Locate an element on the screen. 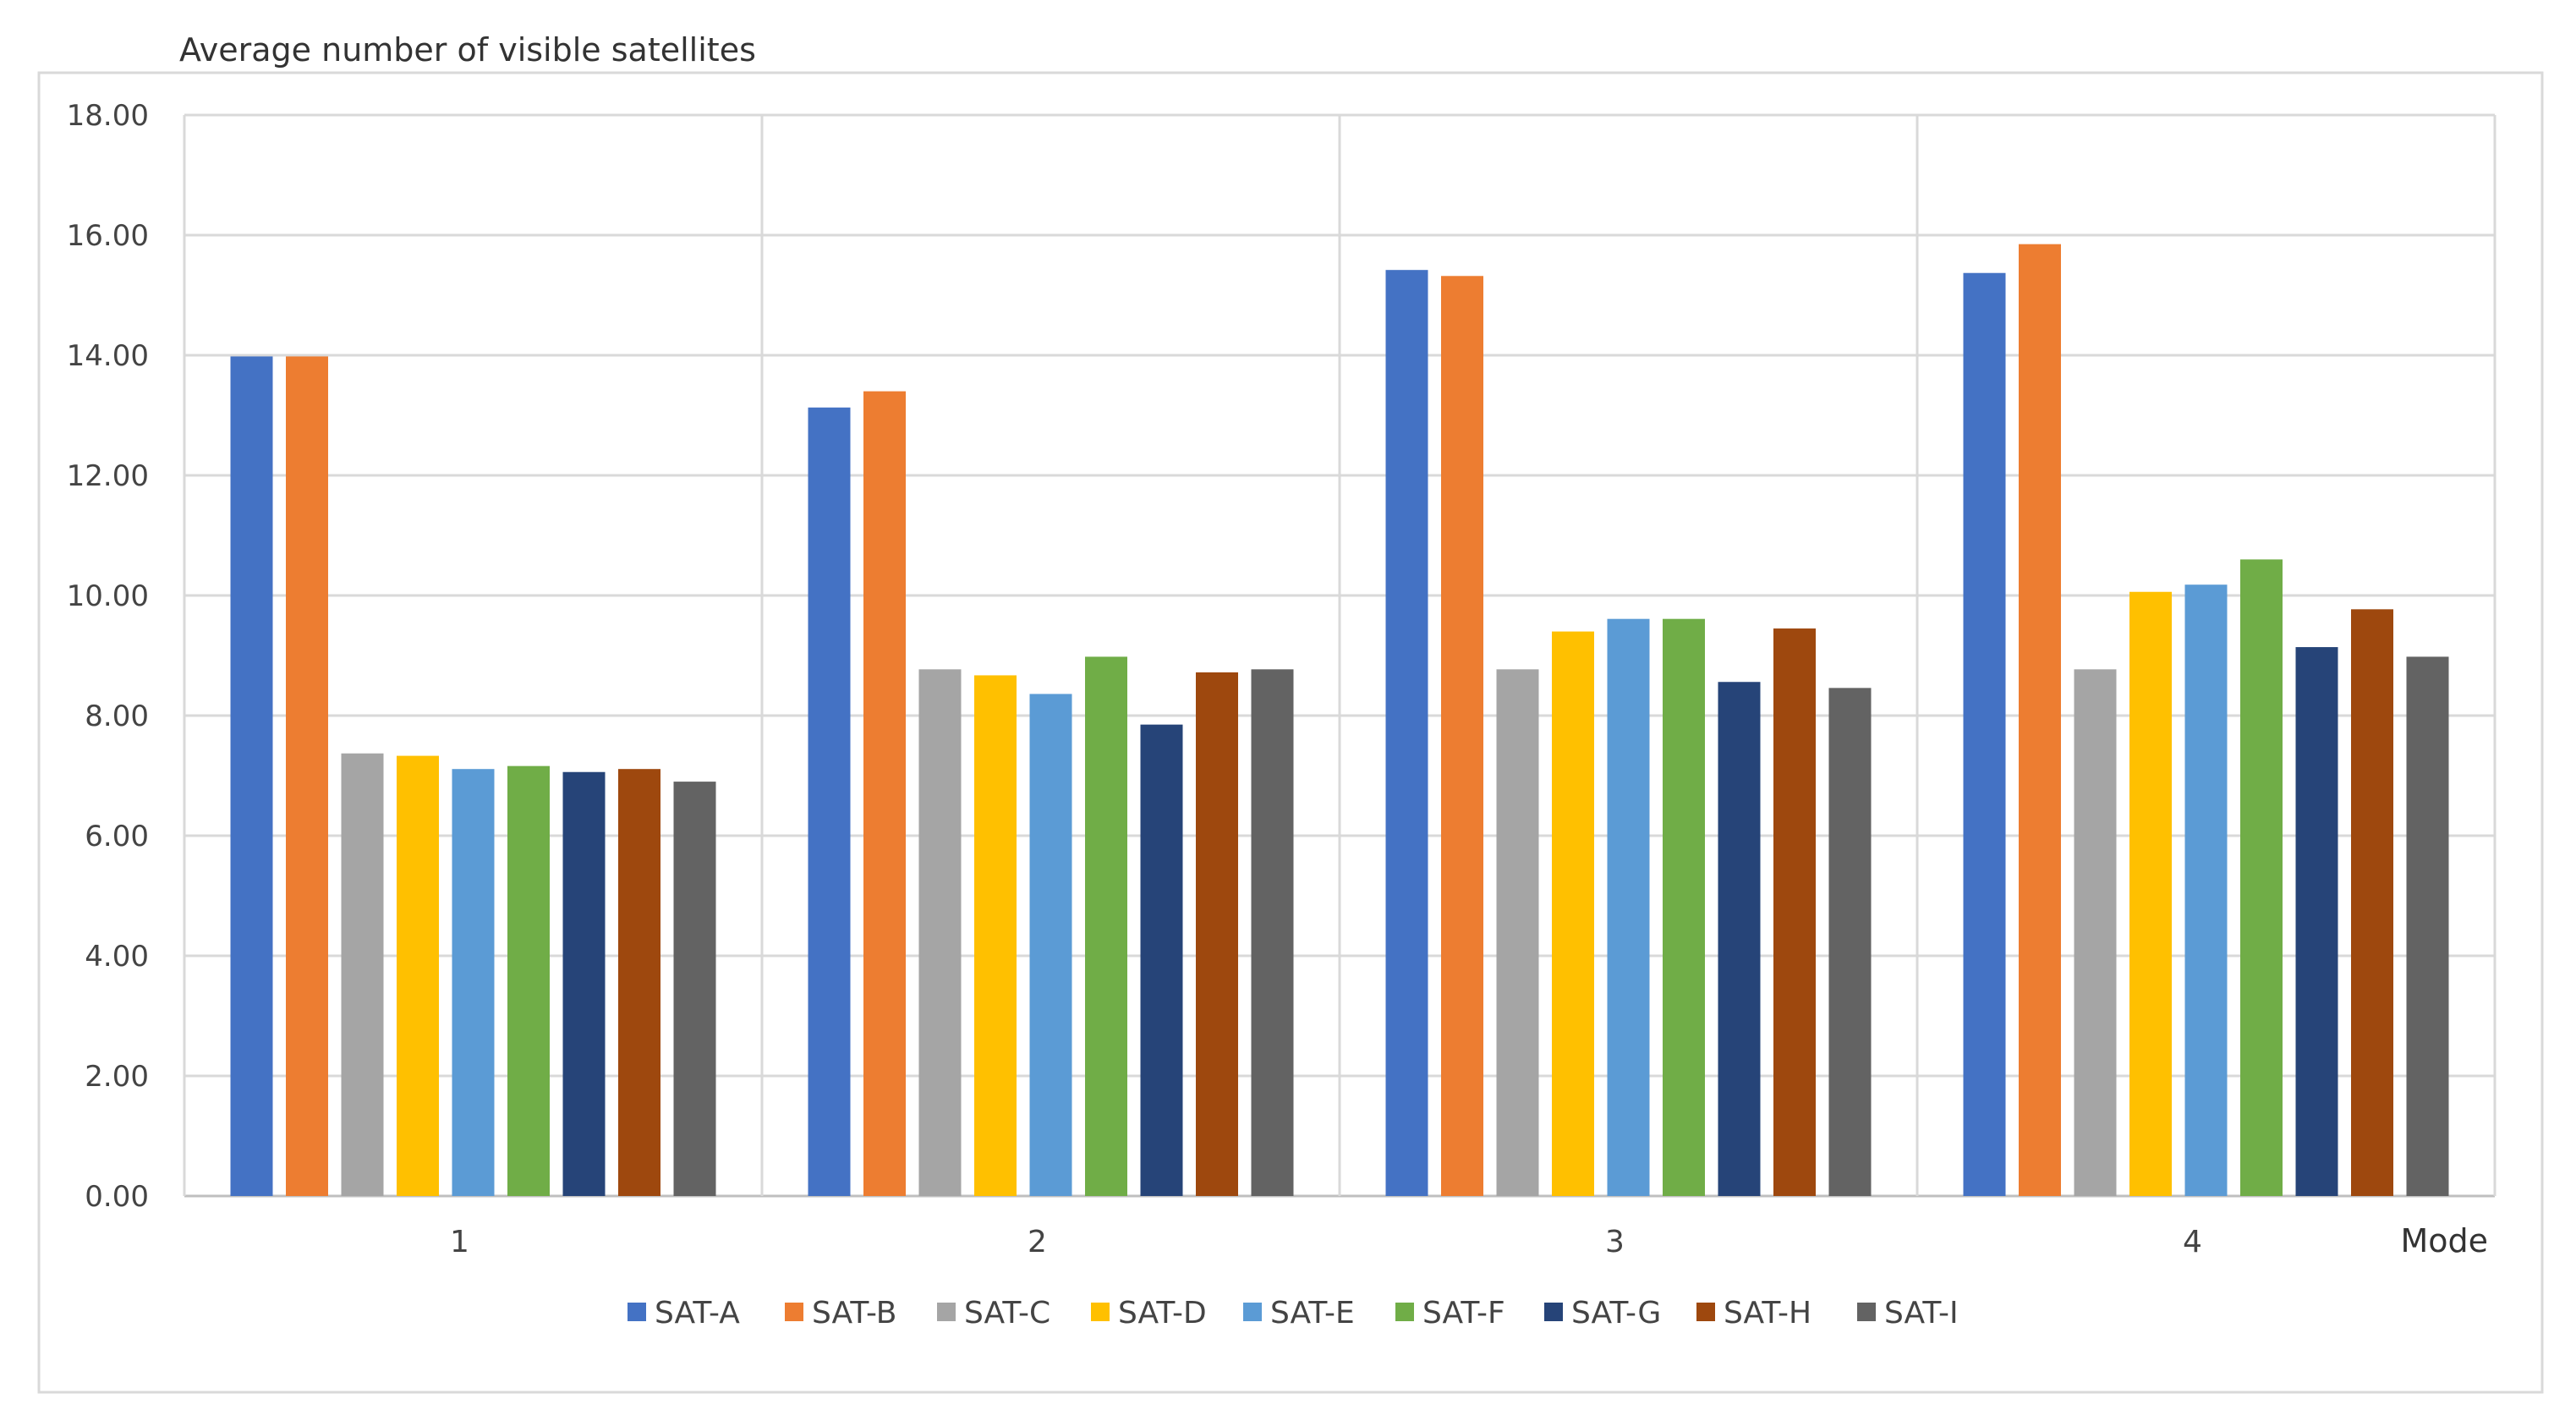 This screenshot has width=2576, height=1421. legend-item-sat-d: SAT-D is located at coordinates (1149, 1313).